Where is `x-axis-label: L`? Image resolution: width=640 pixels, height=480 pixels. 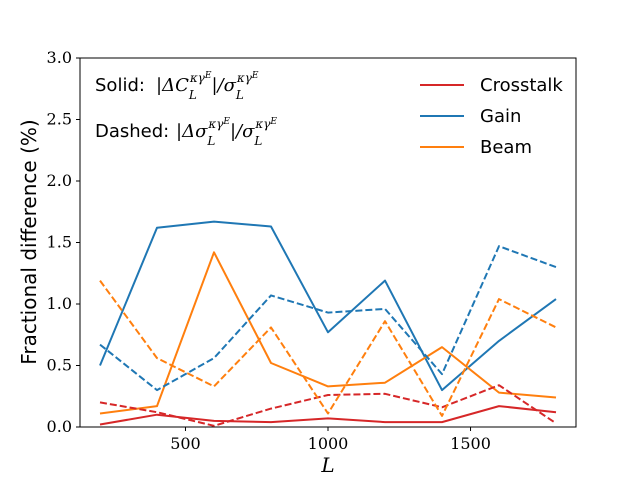 x-axis-label: L is located at coordinates (327, 465).